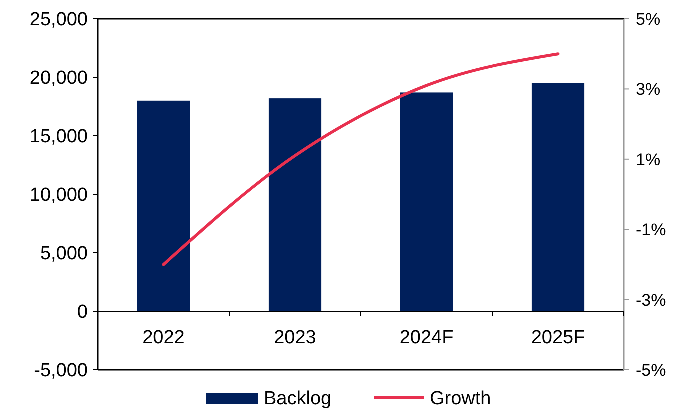 The image size is (686, 409). I want to click on x-tick-label: 2022, so click(163, 338).